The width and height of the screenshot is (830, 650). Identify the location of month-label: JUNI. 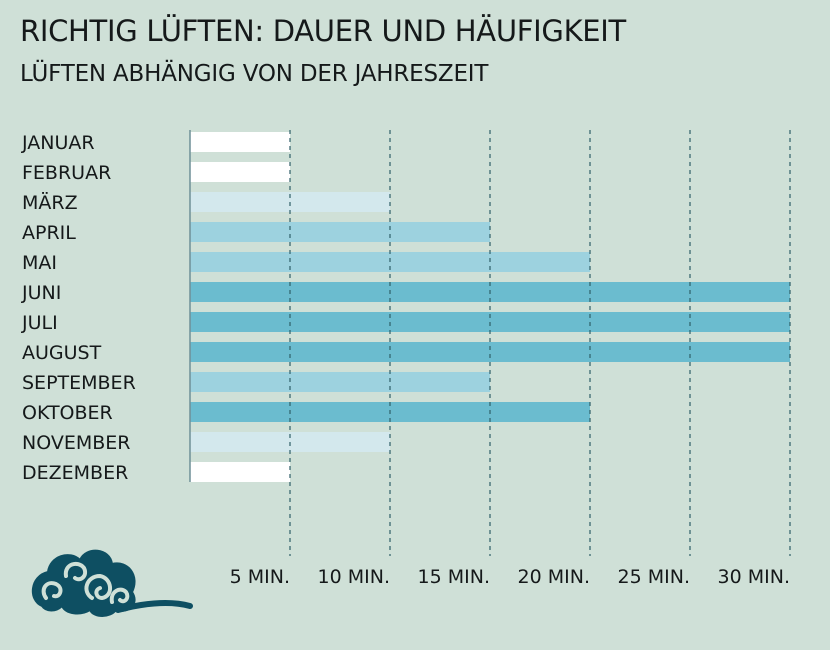
(41, 293).